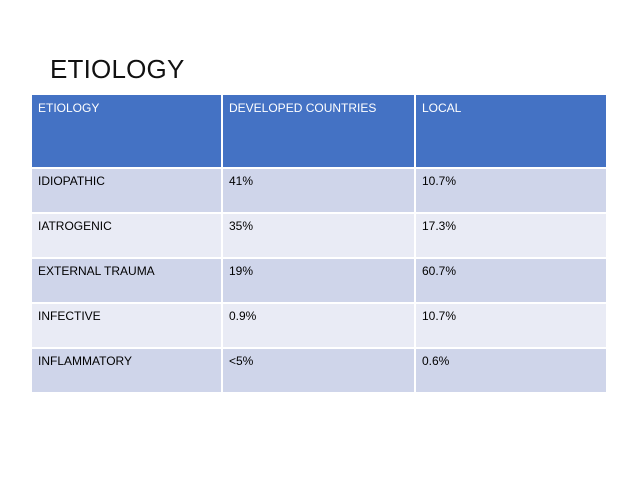 The image size is (638, 478). What do you see at coordinates (510, 281) in the screenshot?
I see `cell-local: 60.7%` at bounding box center [510, 281].